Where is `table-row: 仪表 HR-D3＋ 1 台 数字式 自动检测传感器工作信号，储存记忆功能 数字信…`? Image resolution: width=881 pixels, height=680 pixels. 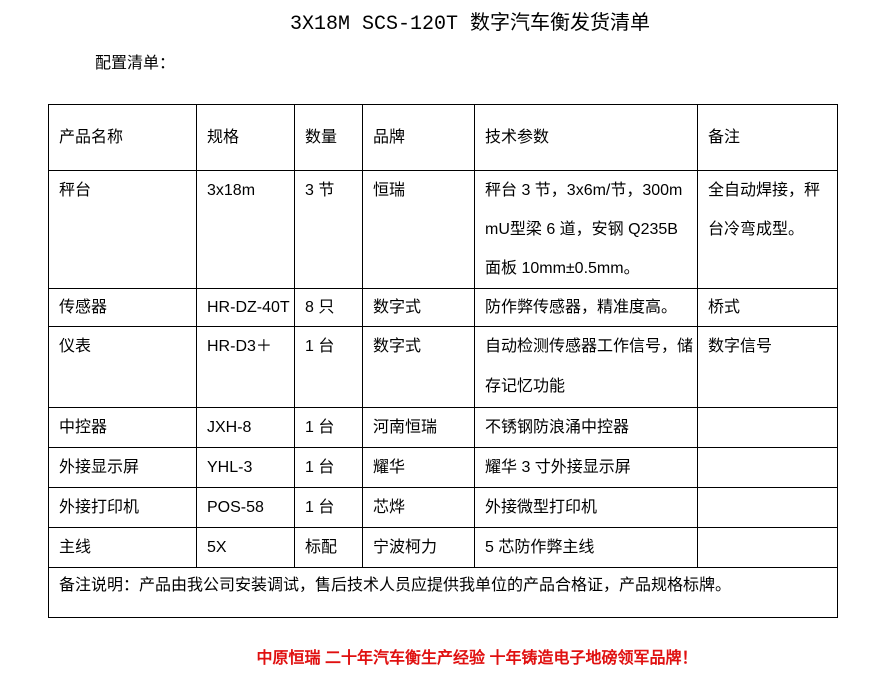 table-row: 仪表 HR-D3＋ 1 台 数字式 自动检测传感器工作信号，储存记忆功能 数字信… is located at coordinates (443, 367).